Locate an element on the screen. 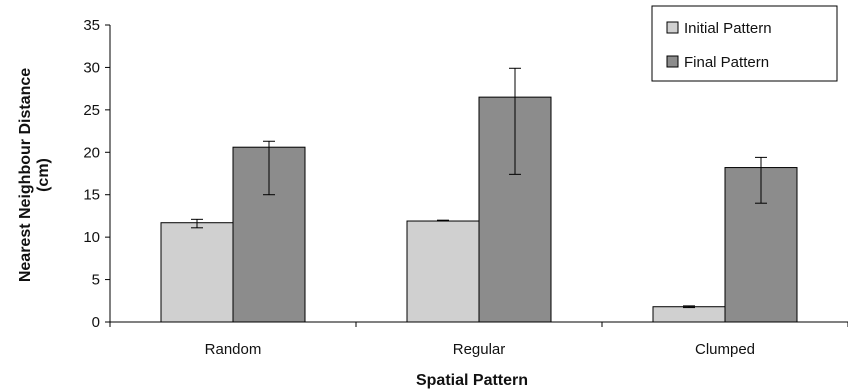 Image resolution: width=848 pixels, height=392 pixels. legend-swatch-final is located at coordinates (672, 61).